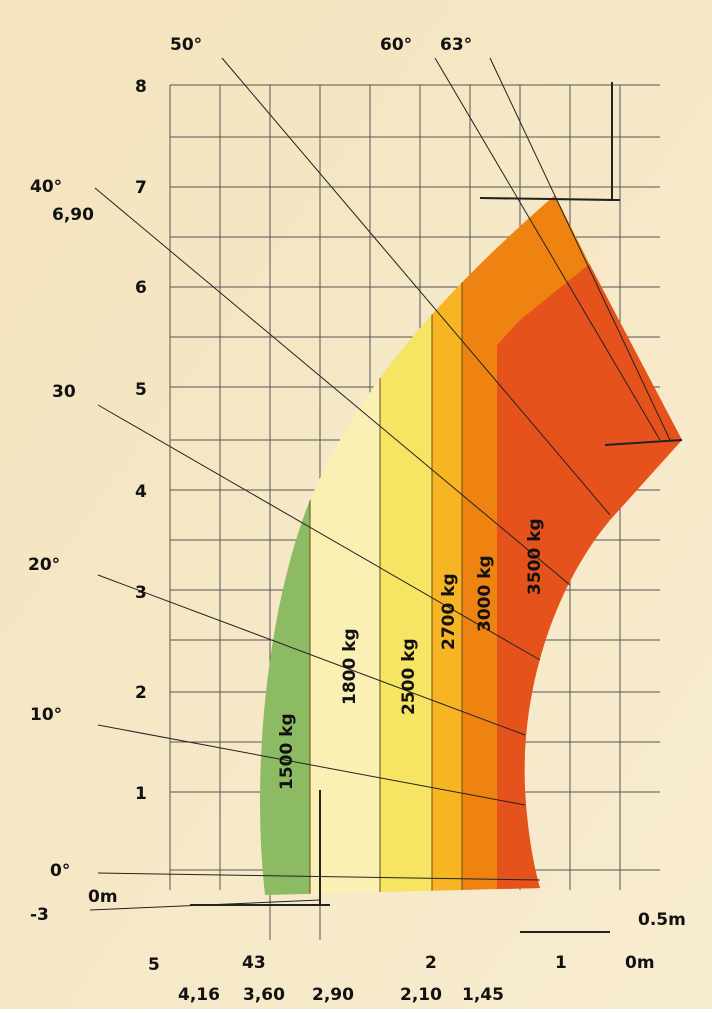 The height and width of the screenshot is (1013, 712). Describe the element at coordinates (409, 676) in the screenshot. I see `load-label: 2500 kg` at that location.